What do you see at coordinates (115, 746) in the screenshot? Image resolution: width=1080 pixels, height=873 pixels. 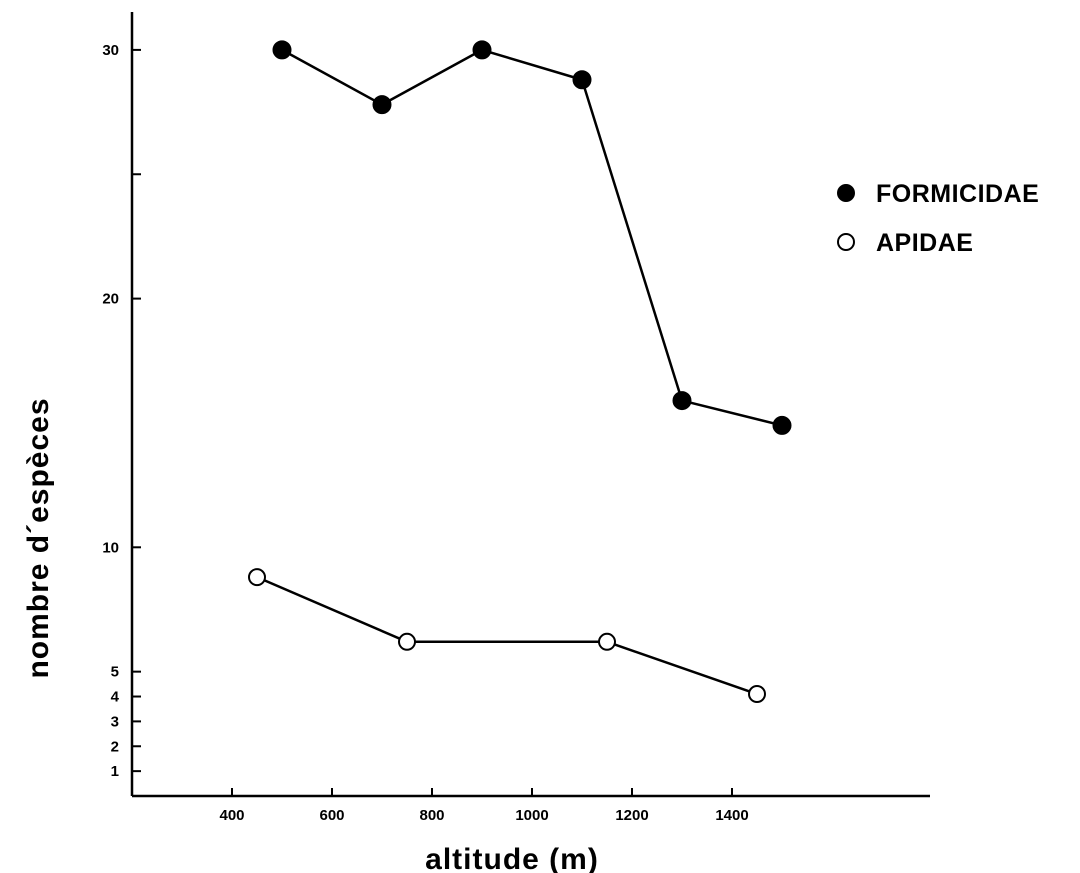 I see `y-tick-label: 2` at bounding box center [115, 746].